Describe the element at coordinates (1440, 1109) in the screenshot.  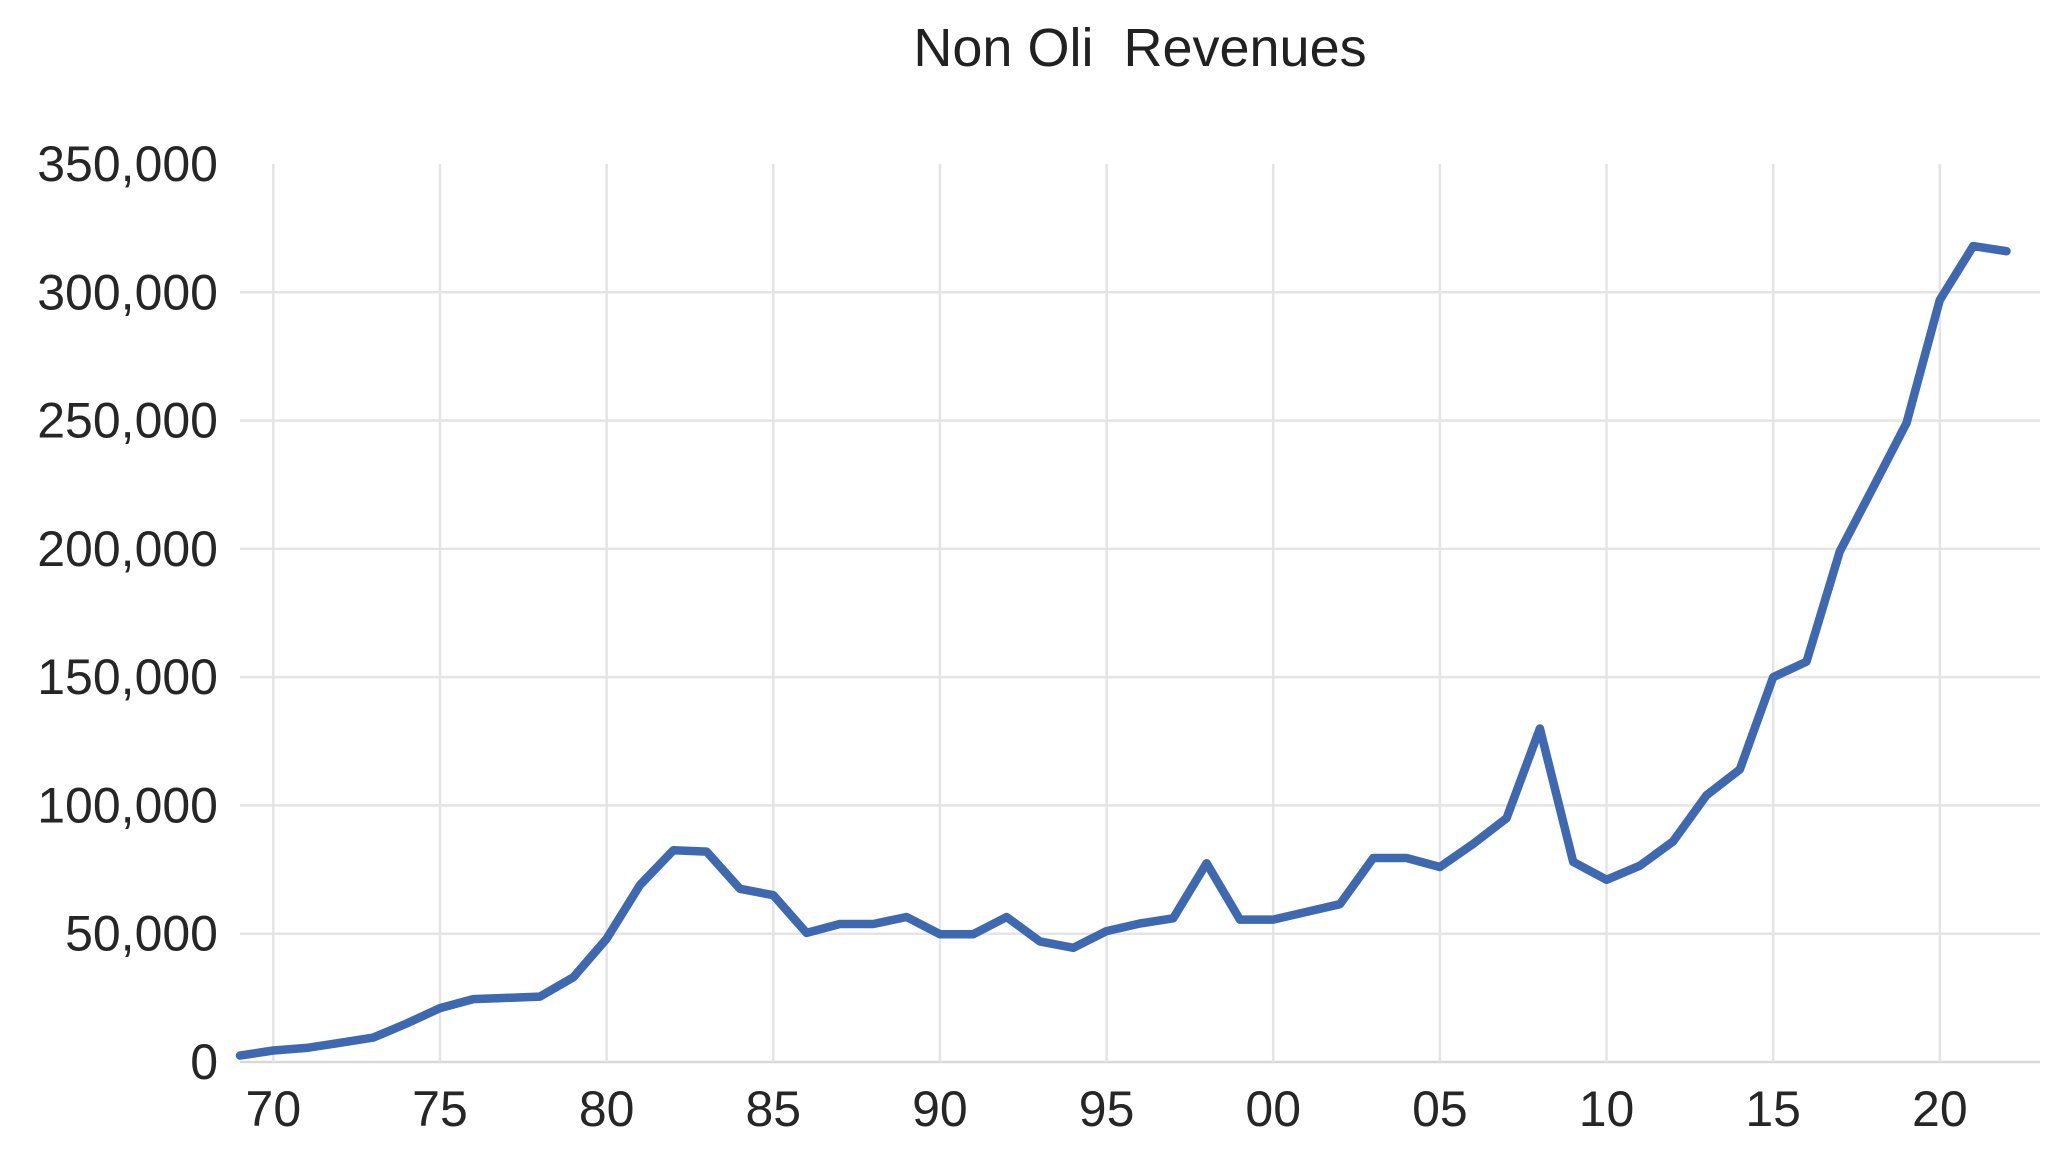
I see `x-axis-tick-label: 05` at that location.